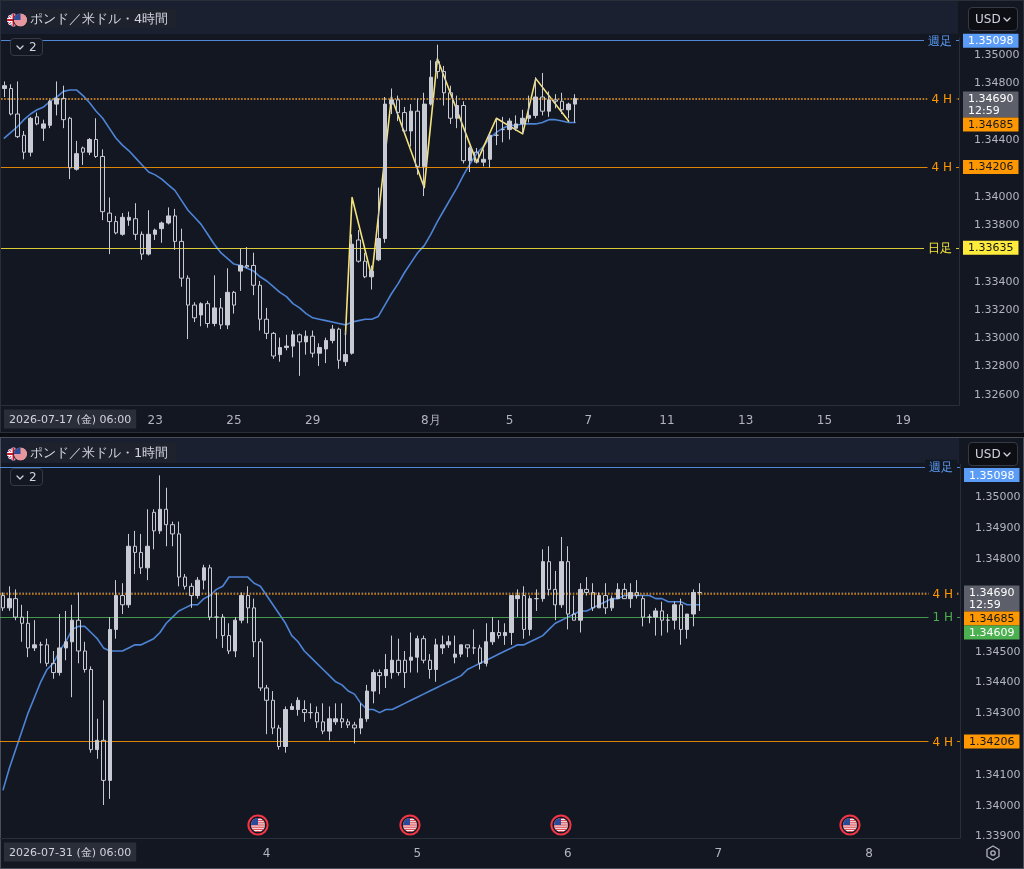 This screenshot has height=869, width=1024. What do you see at coordinates (70, 852) in the screenshot?
I see `text: 2026-07-31 (金) 06:00` at bounding box center [70, 852].